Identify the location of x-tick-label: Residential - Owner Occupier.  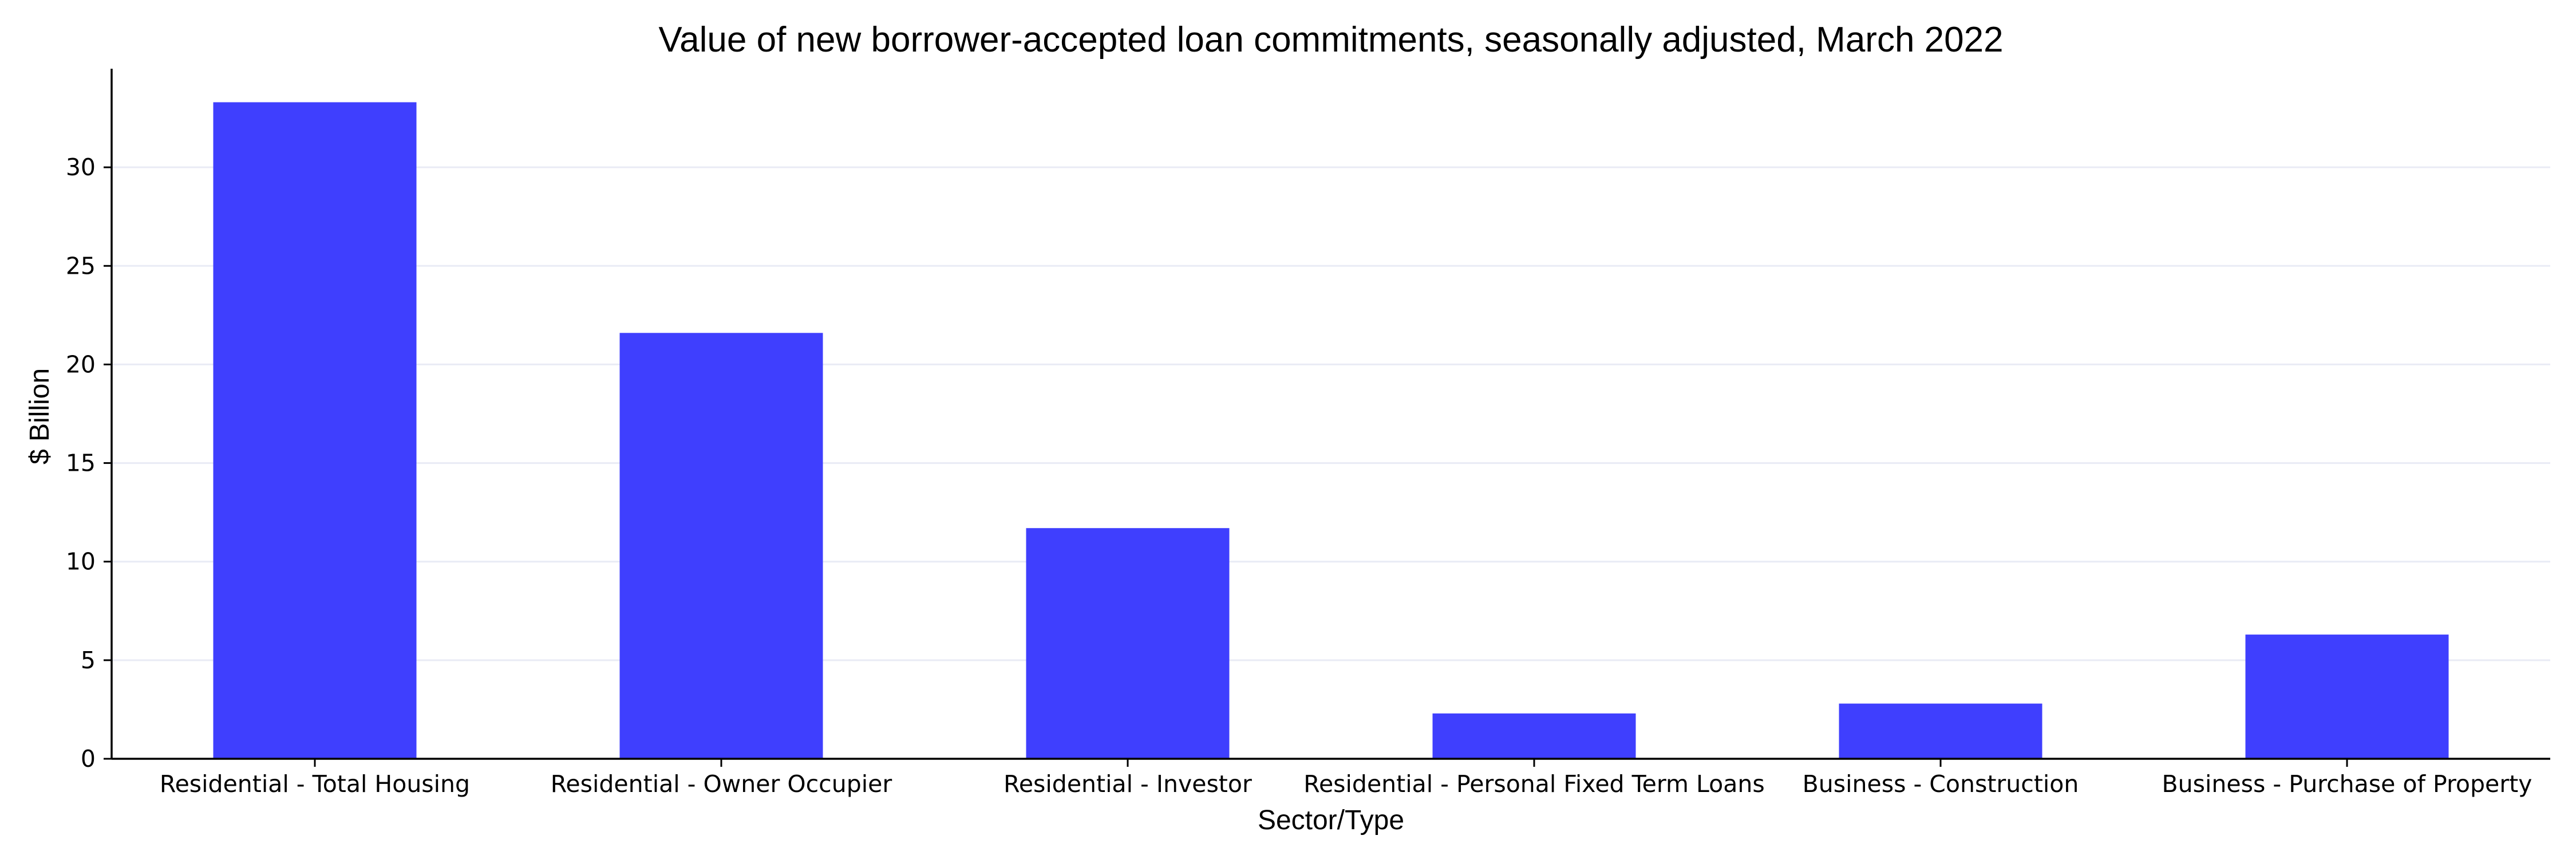
(721, 784).